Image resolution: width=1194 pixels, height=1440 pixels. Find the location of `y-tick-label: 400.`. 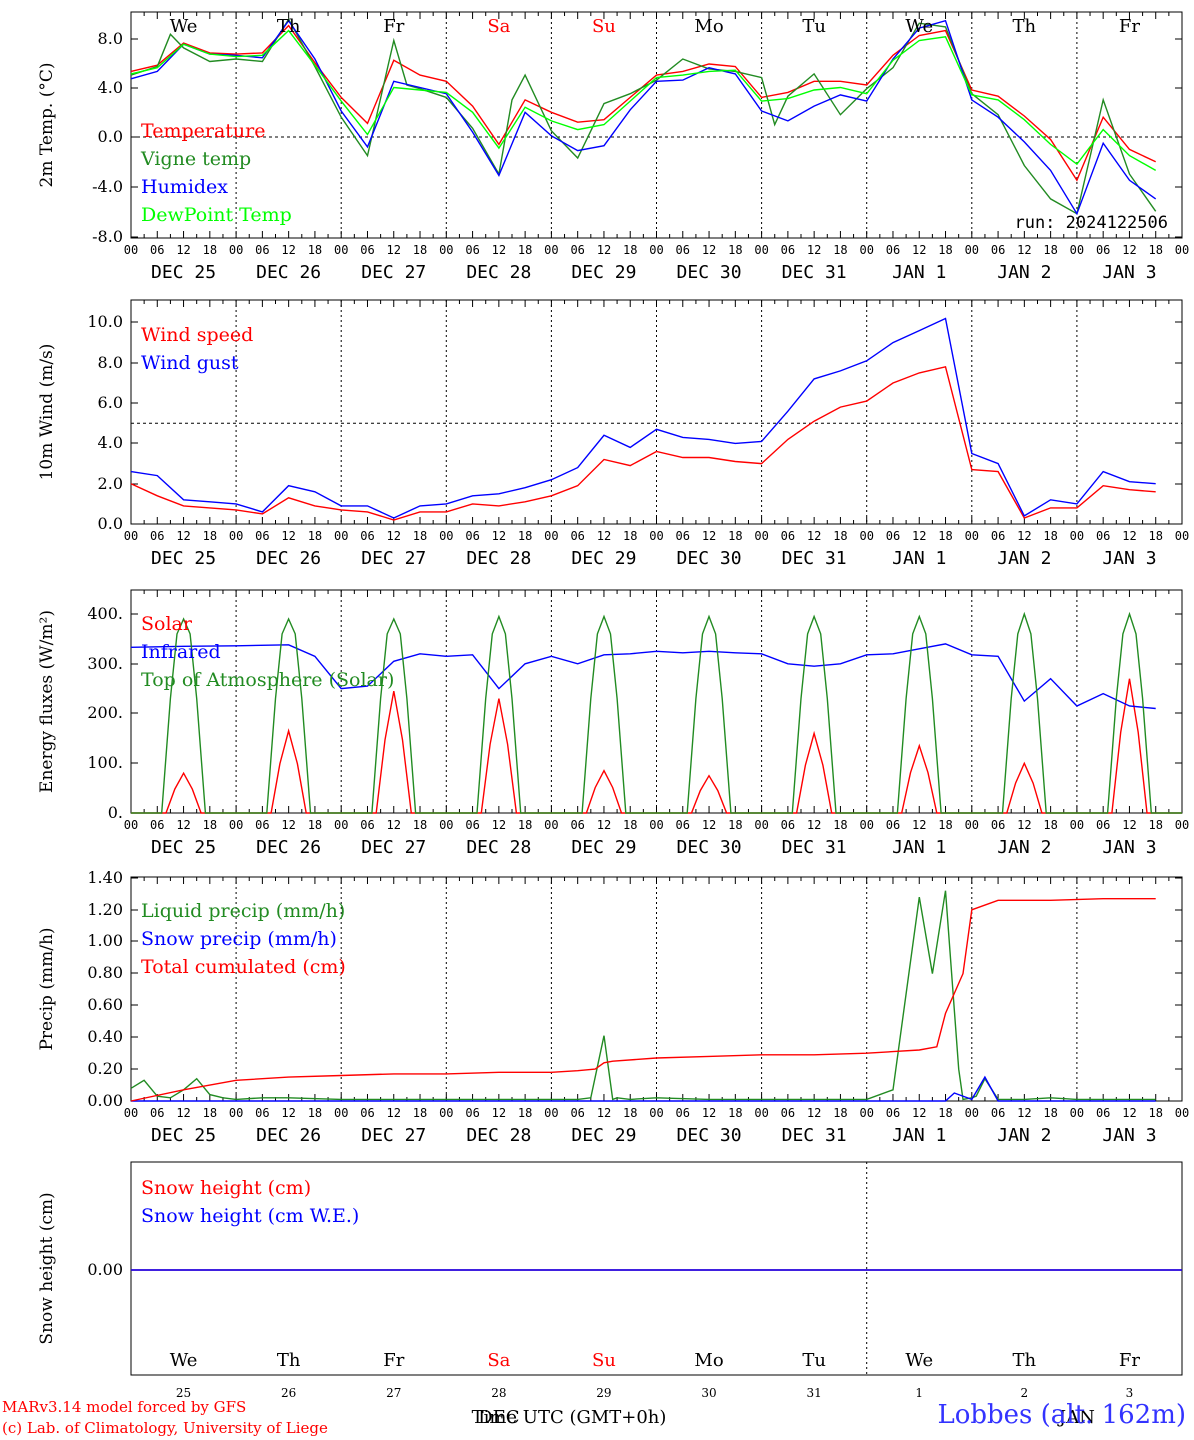

y-tick-label: 400. is located at coordinates (105, 613).